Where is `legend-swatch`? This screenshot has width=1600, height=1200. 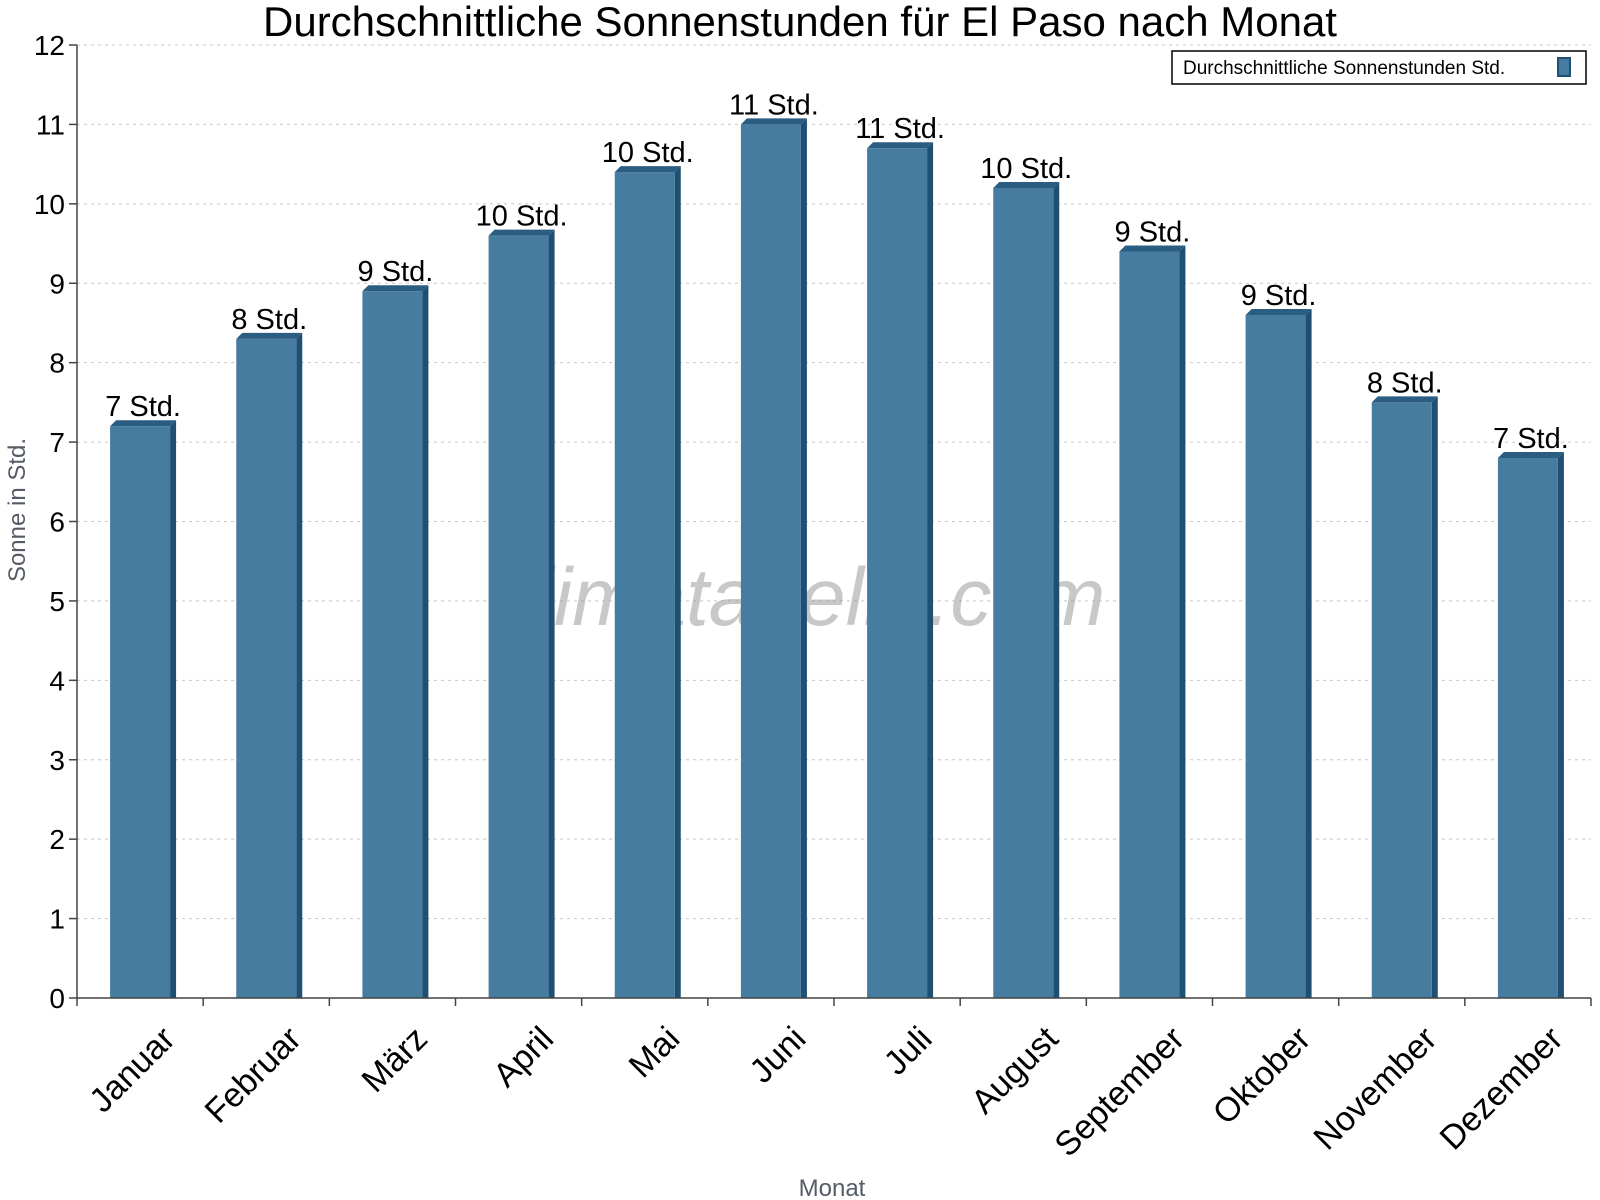 legend-swatch is located at coordinates (1564, 67).